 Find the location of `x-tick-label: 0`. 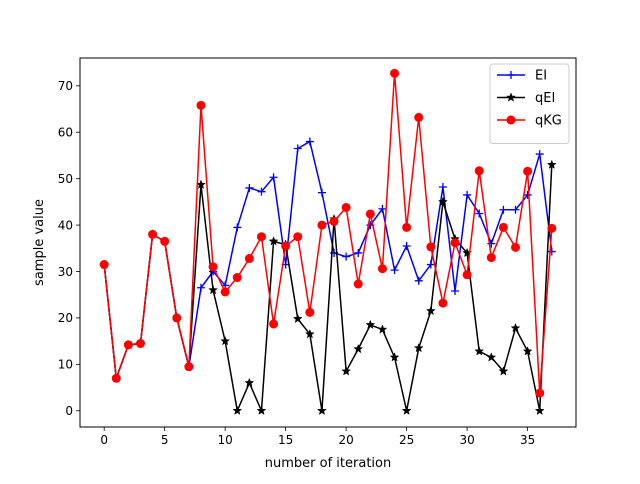

x-tick-label: 0 is located at coordinates (104, 440).